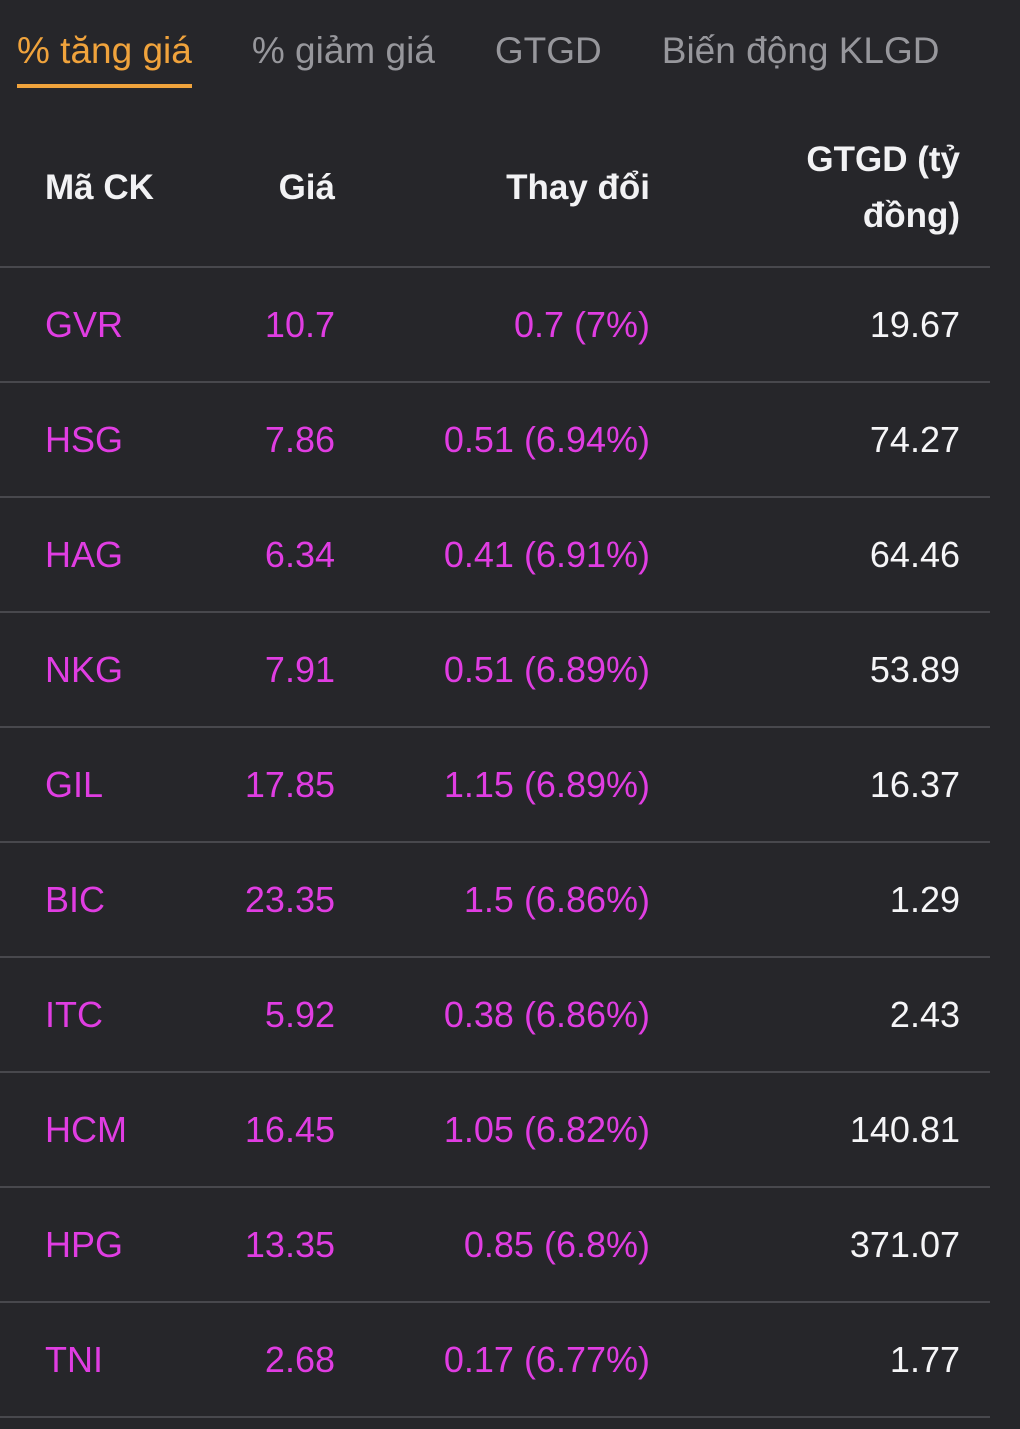  What do you see at coordinates (904, 1129) in the screenshot?
I see `stock-gtgd-value: 140.81` at bounding box center [904, 1129].